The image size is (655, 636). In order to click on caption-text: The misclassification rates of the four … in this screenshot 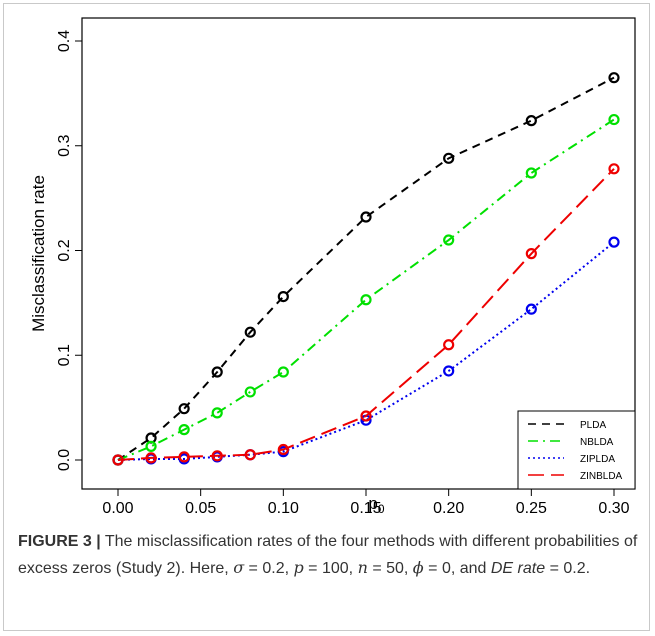, I will do `click(328, 555)`.